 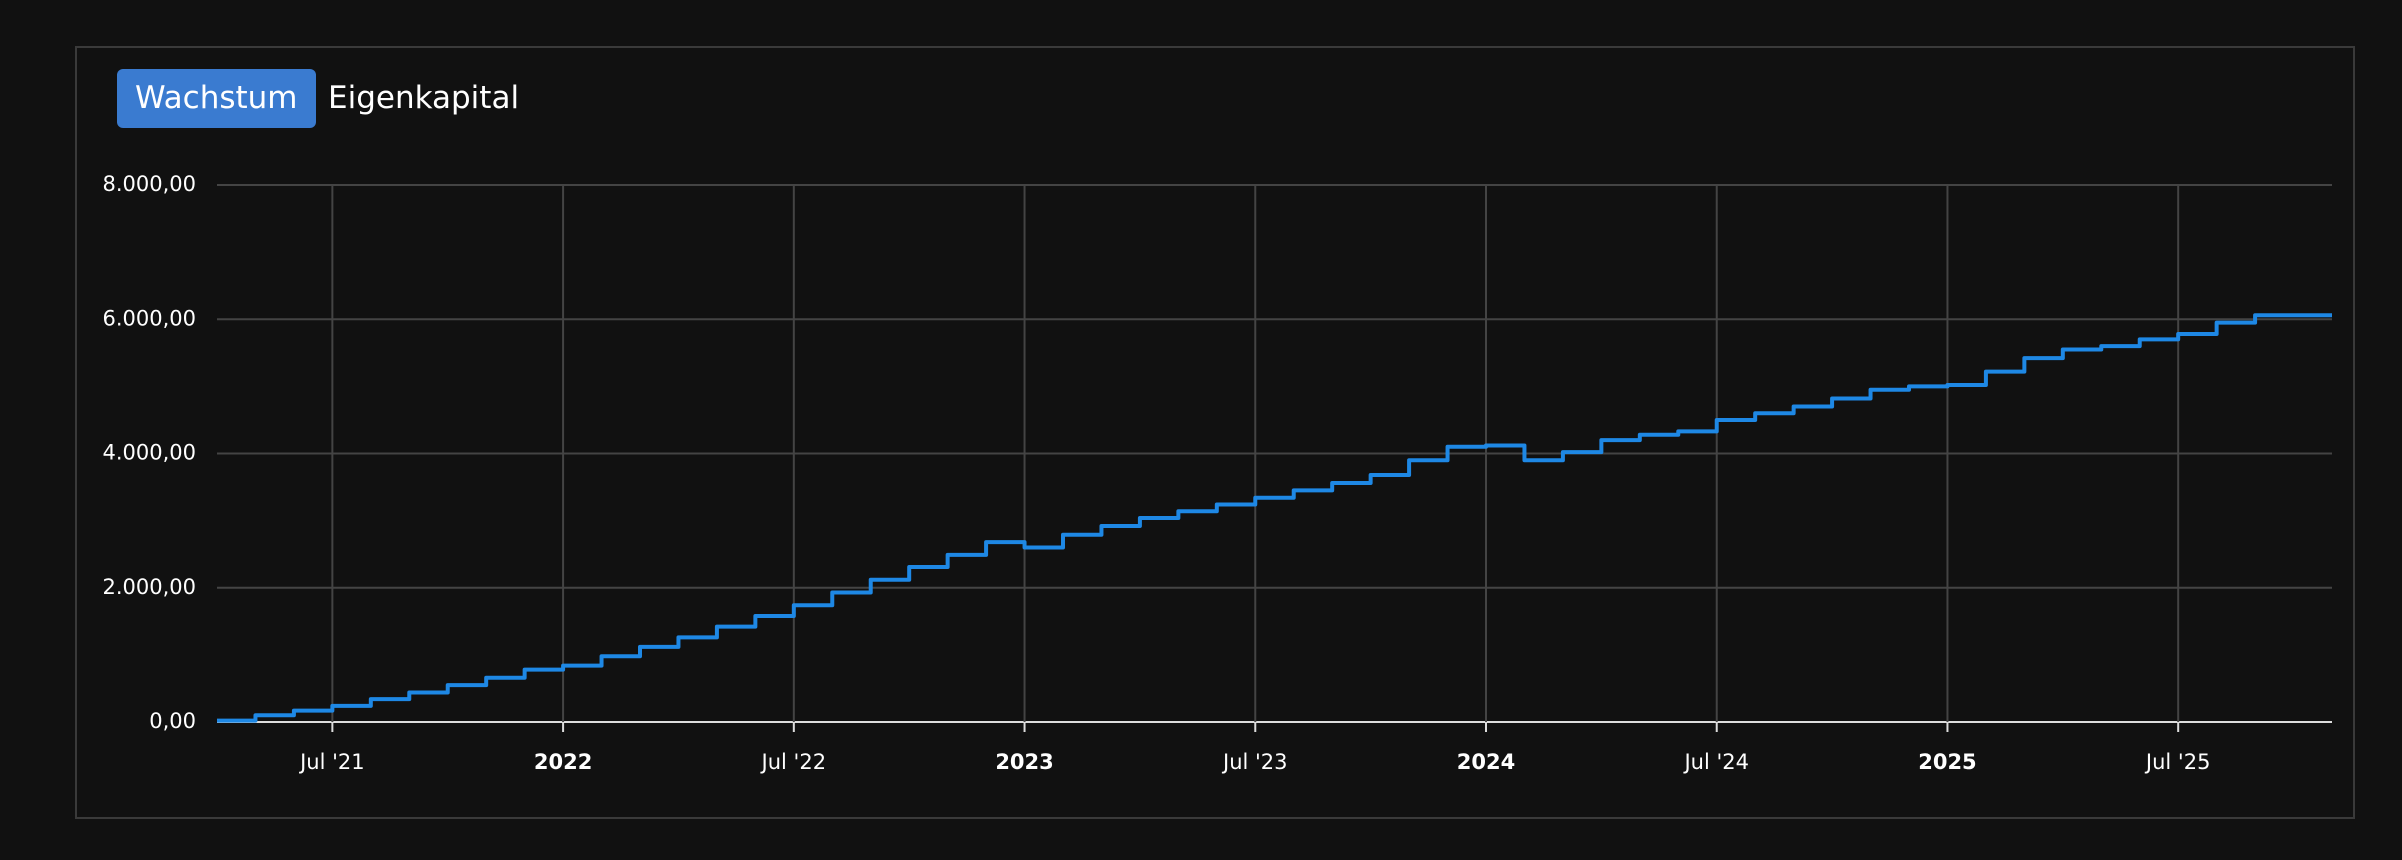 I want to click on x-tick-label: Jul '21, so click(x=331, y=762).